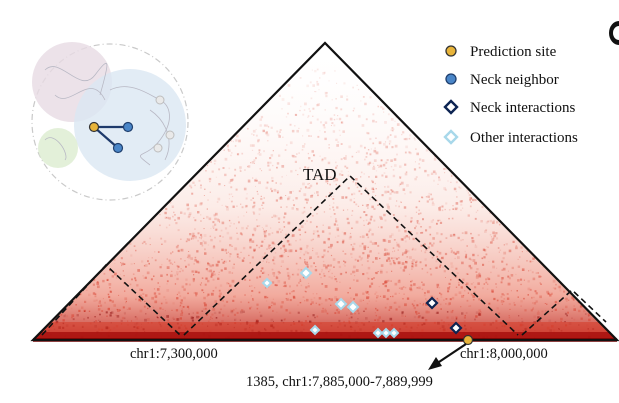  What do you see at coordinates (341, 304) in the screenshot?
I see `other-interaction-marker` at bounding box center [341, 304].